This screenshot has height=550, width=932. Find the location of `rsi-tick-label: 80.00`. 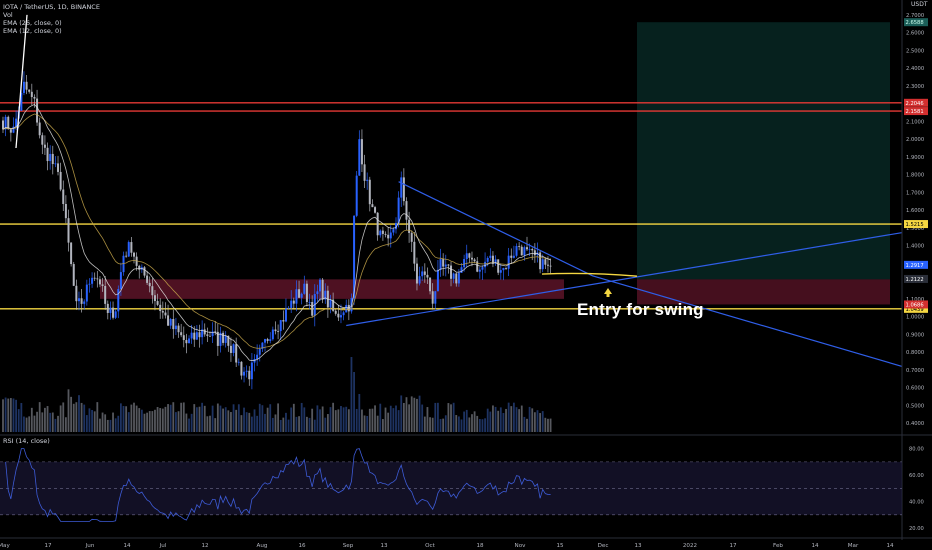

rsi-tick-label: 80.00 is located at coordinates (916, 450).